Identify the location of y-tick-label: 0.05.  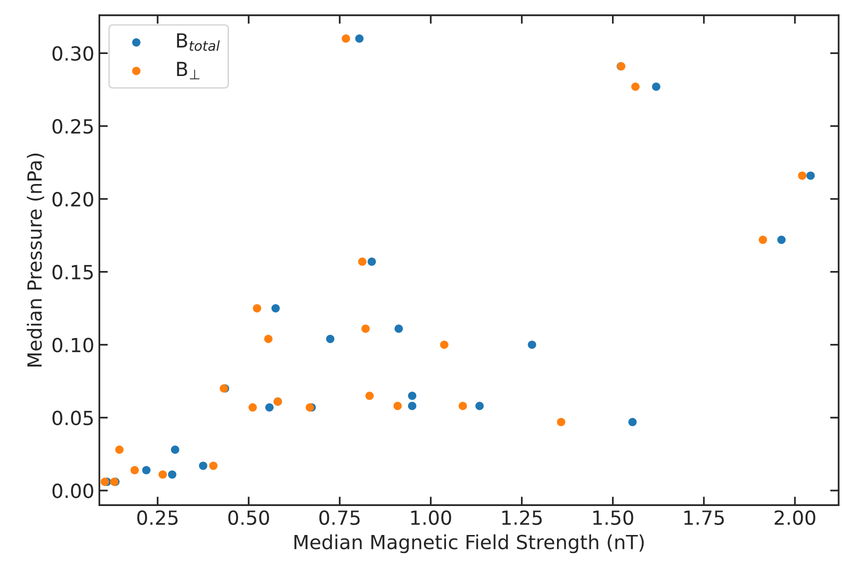
(72, 418).